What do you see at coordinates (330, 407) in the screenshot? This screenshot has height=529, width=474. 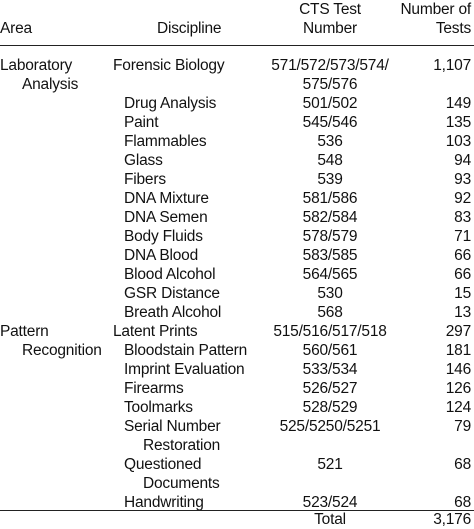 I see `test-number-cell: 528/529` at bounding box center [330, 407].